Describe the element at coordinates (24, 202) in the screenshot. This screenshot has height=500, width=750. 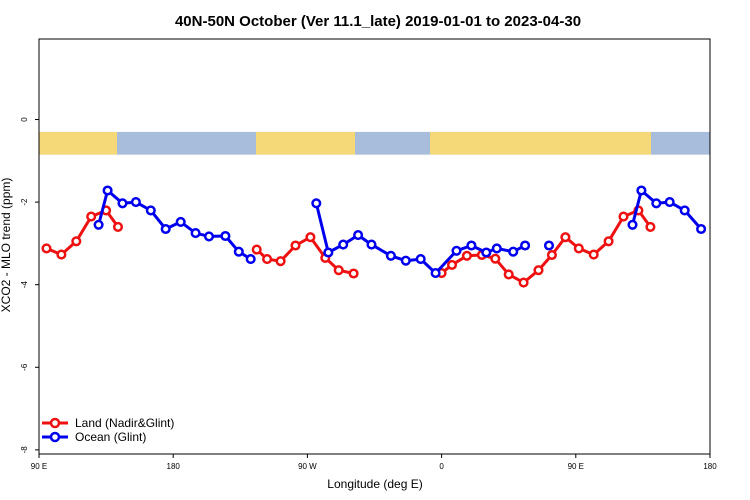
I see `y-tick-label: -2` at that location.